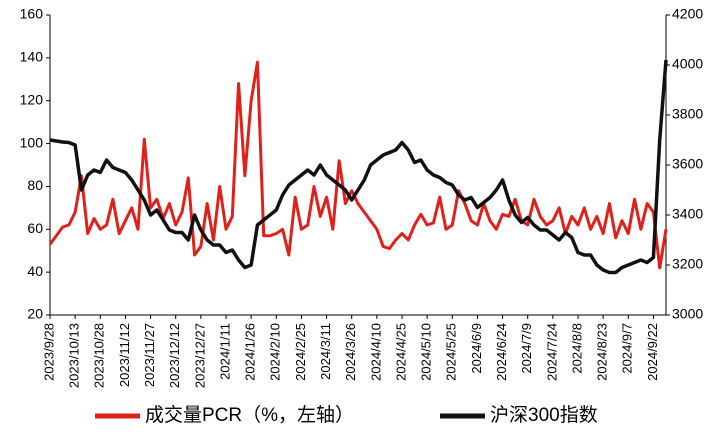  What do you see at coordinates (476, 348) in the screenshot?
I see `x-tick-label: 2024/6/9` at bounding box center [476, 348].